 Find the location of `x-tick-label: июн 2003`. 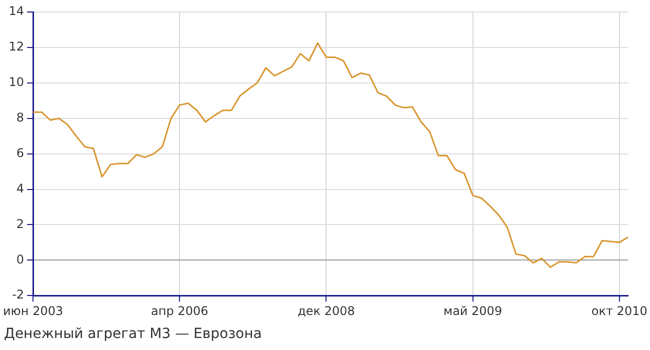

x-tick-label: июн 2003 is located at coordinates (33, 311).